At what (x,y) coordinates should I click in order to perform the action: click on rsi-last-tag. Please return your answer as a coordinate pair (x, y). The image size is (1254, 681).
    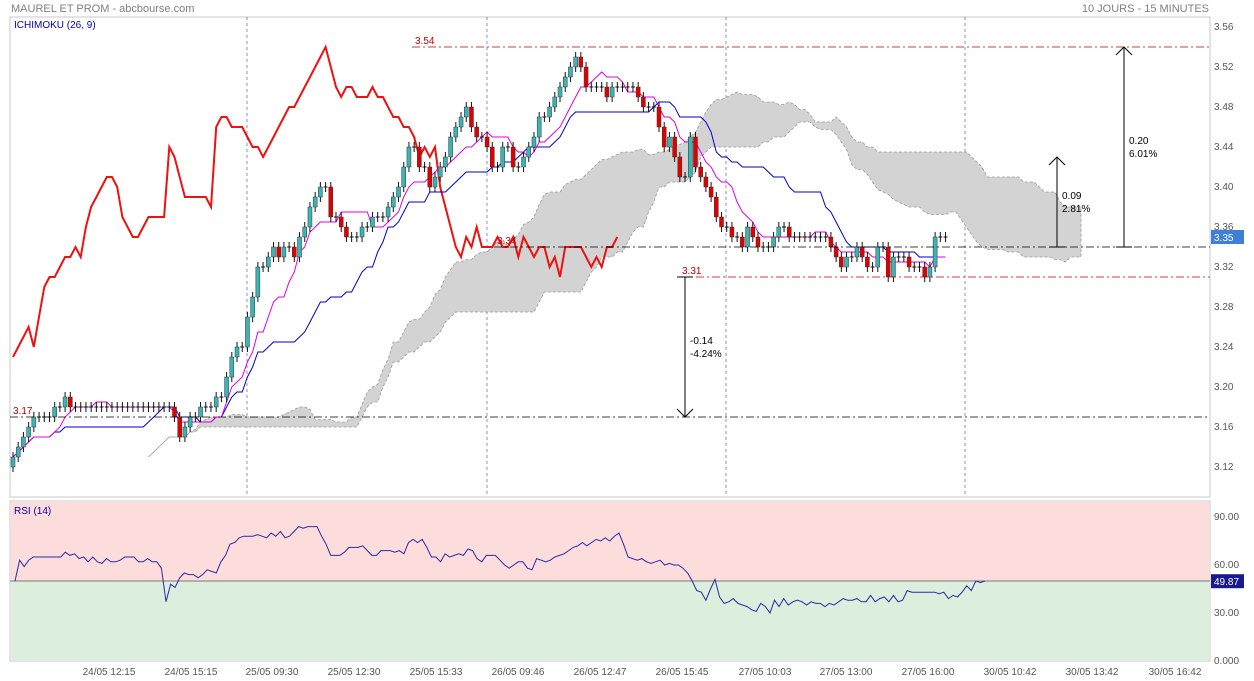
    Looking at the image, I should click on (1227, 581).